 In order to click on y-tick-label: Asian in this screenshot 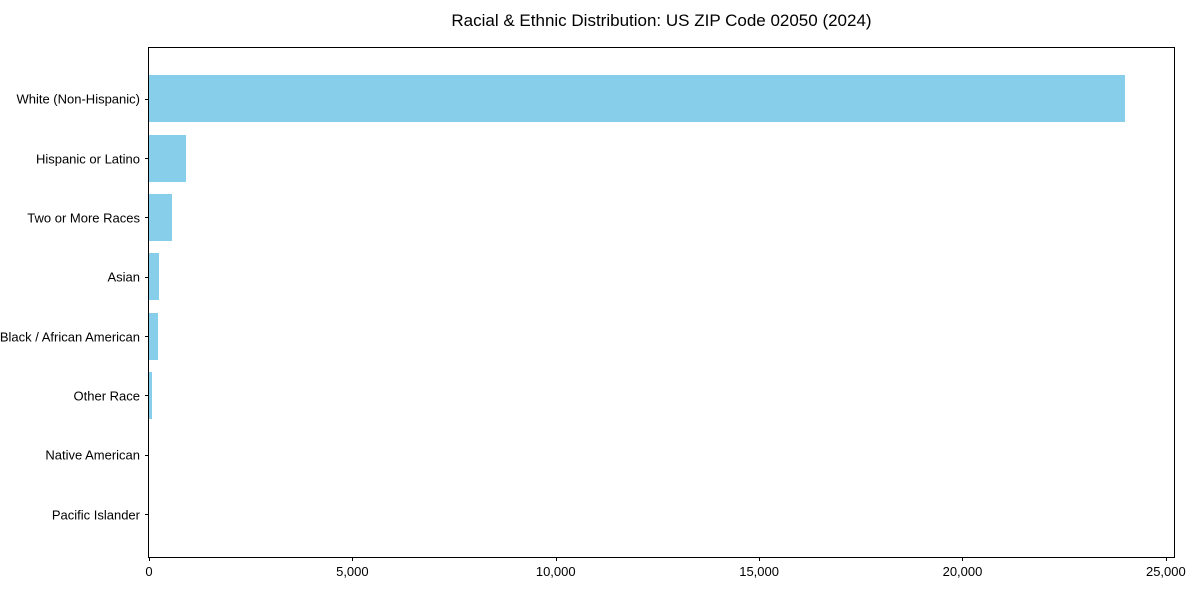, I will do `click(123, 277)`.